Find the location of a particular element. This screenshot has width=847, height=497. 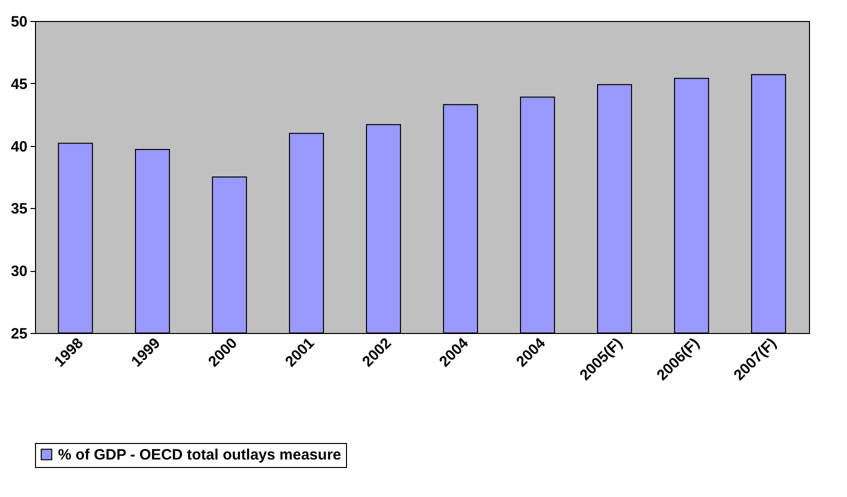

y-tick-label: 30 is located at coordinates (19, 271).